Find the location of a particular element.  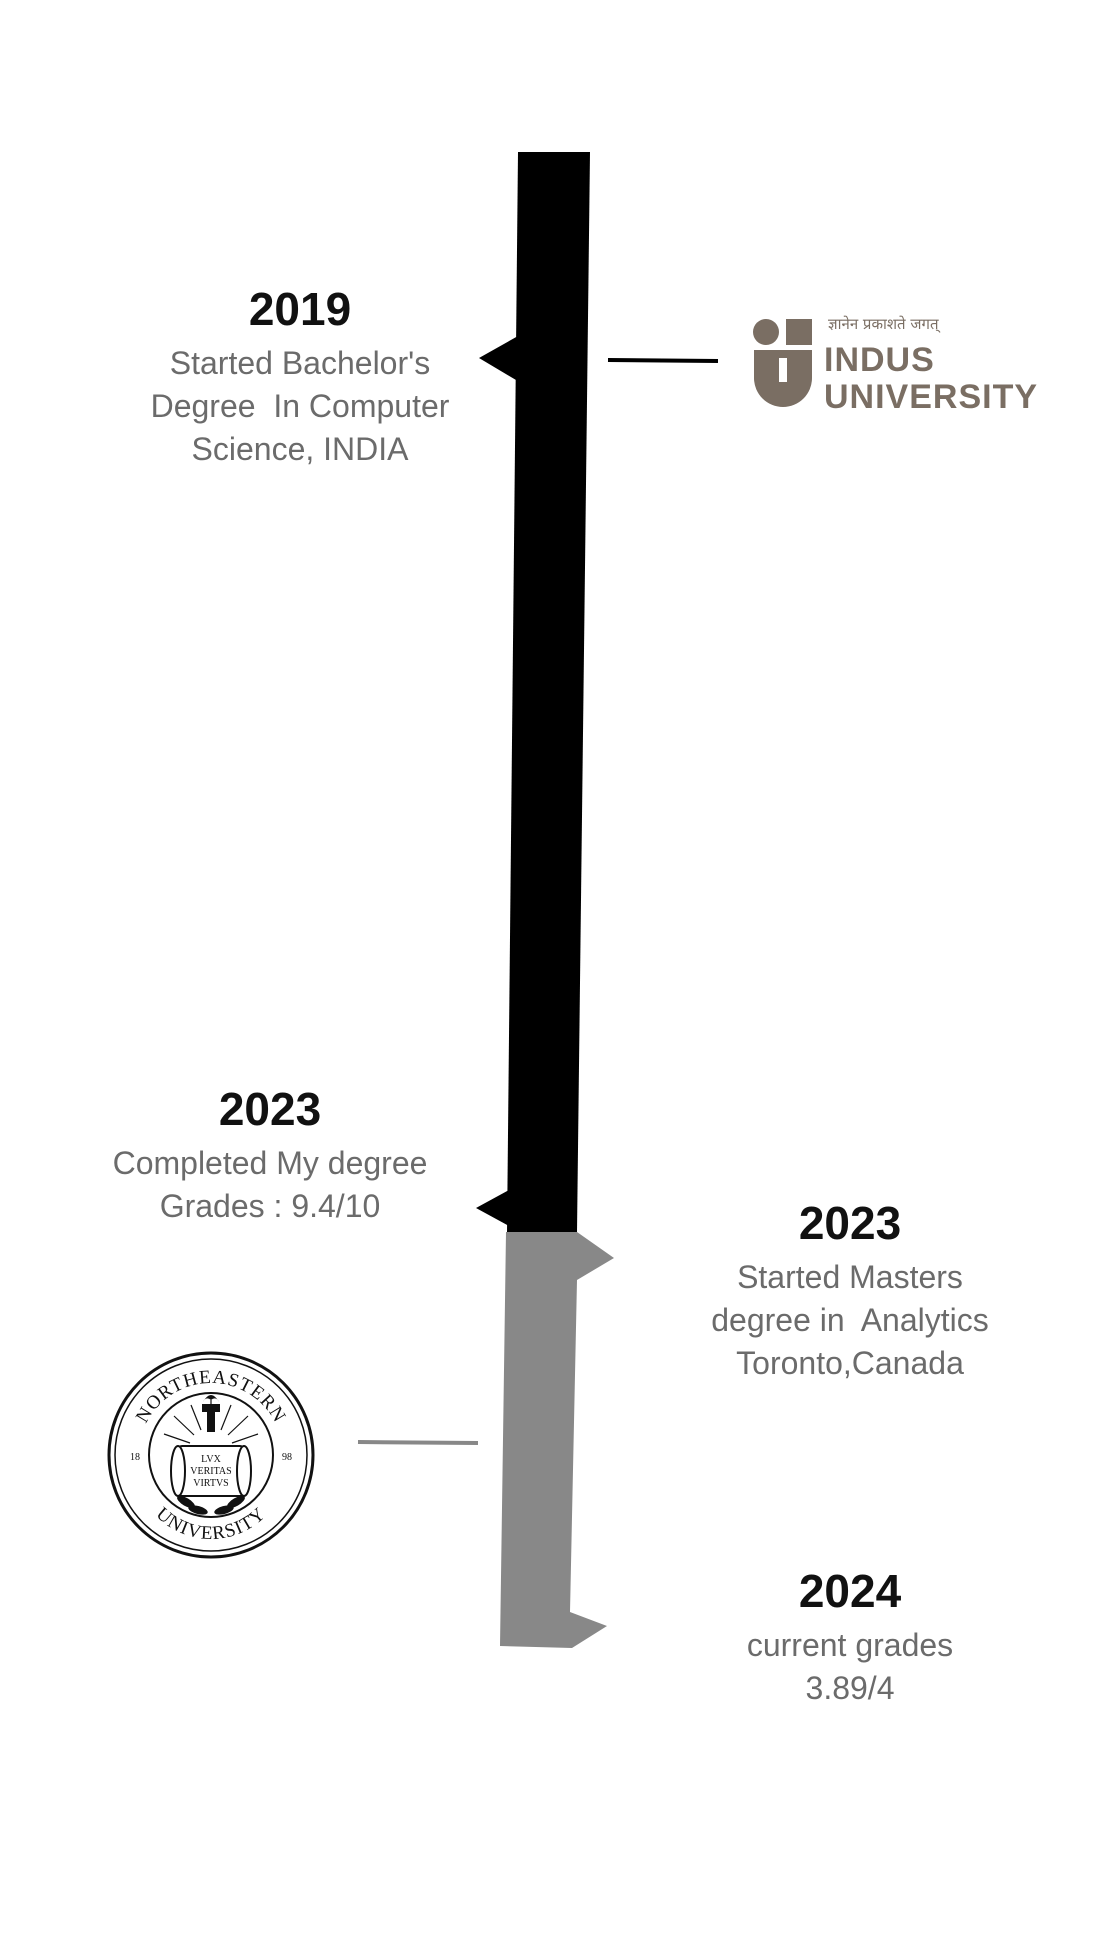

event-year: 2019 is located at coordinates (300, 309).